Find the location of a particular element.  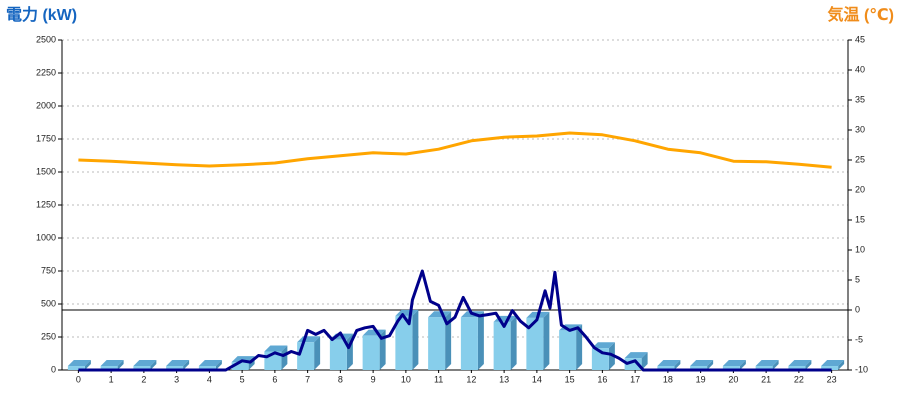

y-tick-label: 250 is located at coordinates (48, 336).